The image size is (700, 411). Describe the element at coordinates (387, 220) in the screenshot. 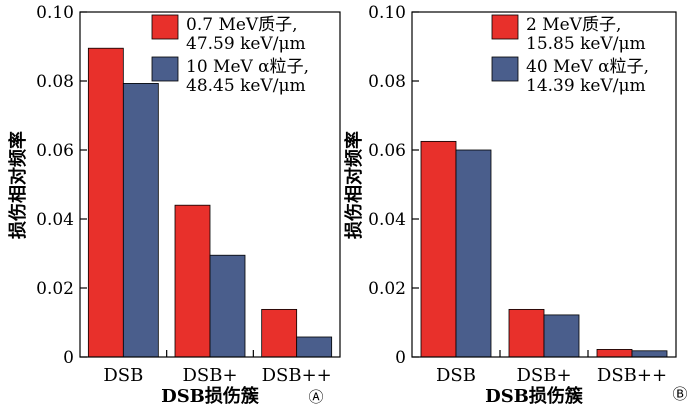

I see `panel-b-y-tick-label-2: 0.04` at that location.